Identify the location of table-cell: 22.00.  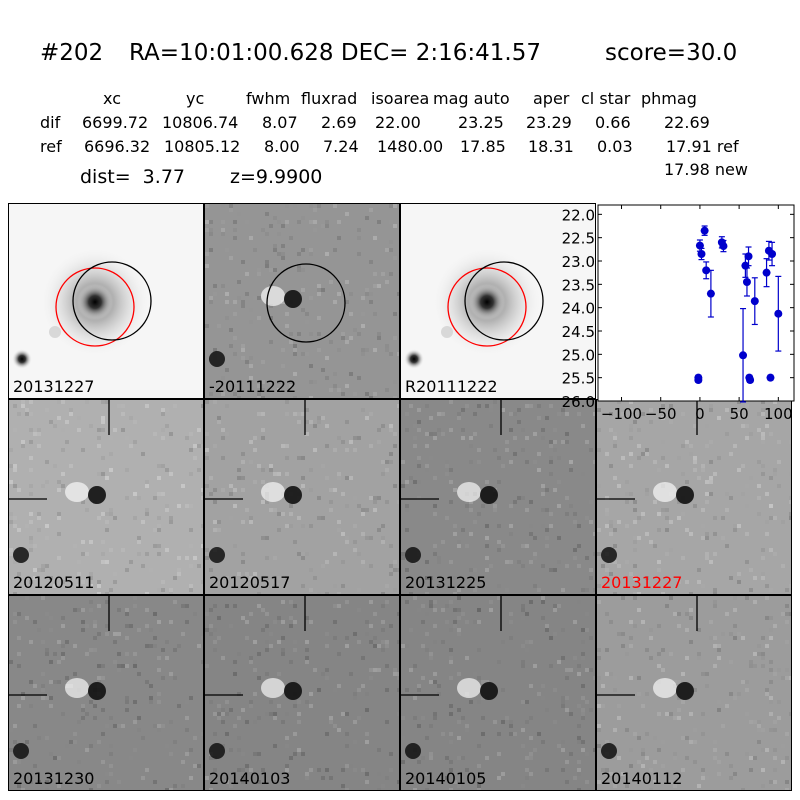
(398, 122).